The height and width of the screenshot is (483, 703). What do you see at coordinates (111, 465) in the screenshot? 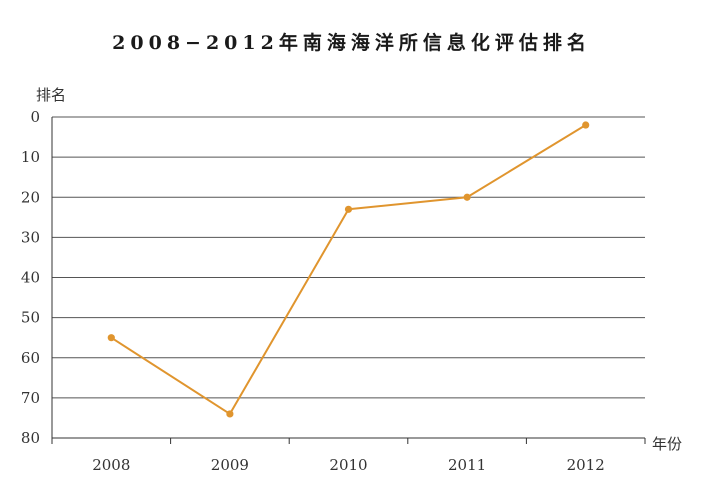
I see `x-tick-label: 2008` at bounding box center [111, 465].